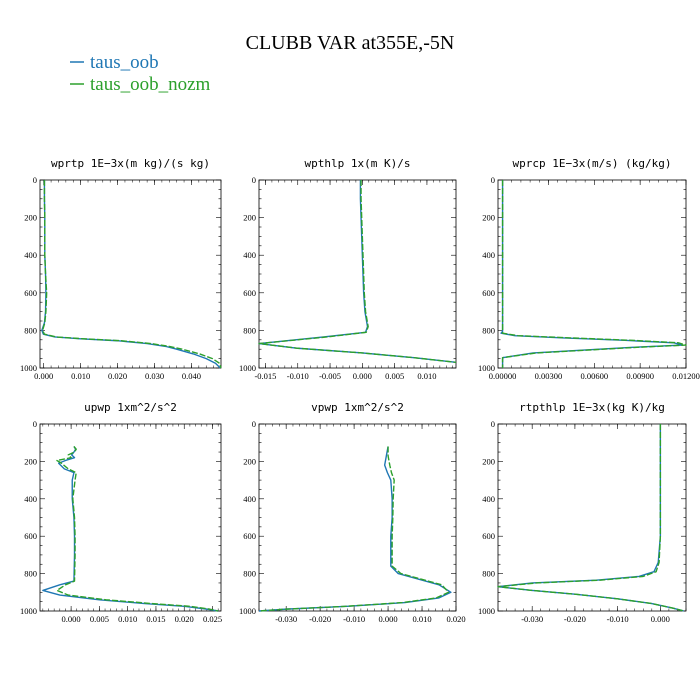  What do you see at coordinates (155, 619) in the screenshot?
I see `x-tick-label: 0.015` at bounding box center [155, 619].